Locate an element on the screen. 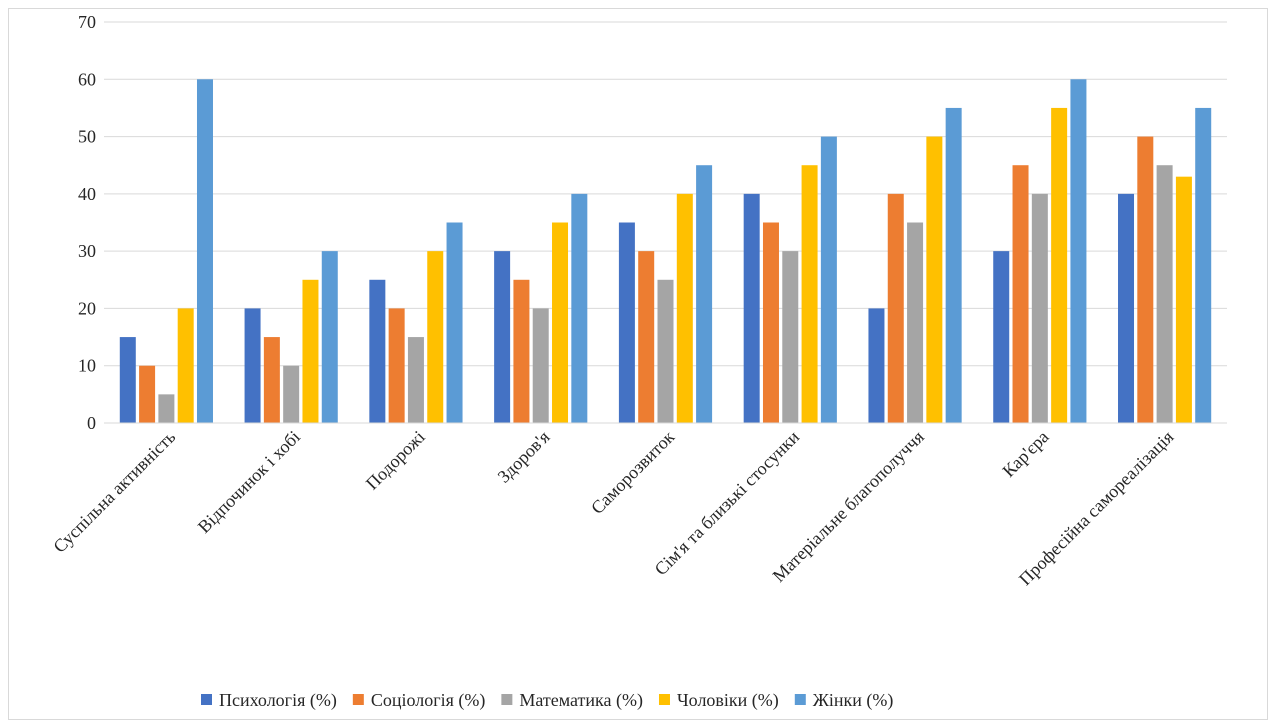 This screenshot has height=722, width=1277. category-label: Здоров'я is located at coordinates (524, 457).